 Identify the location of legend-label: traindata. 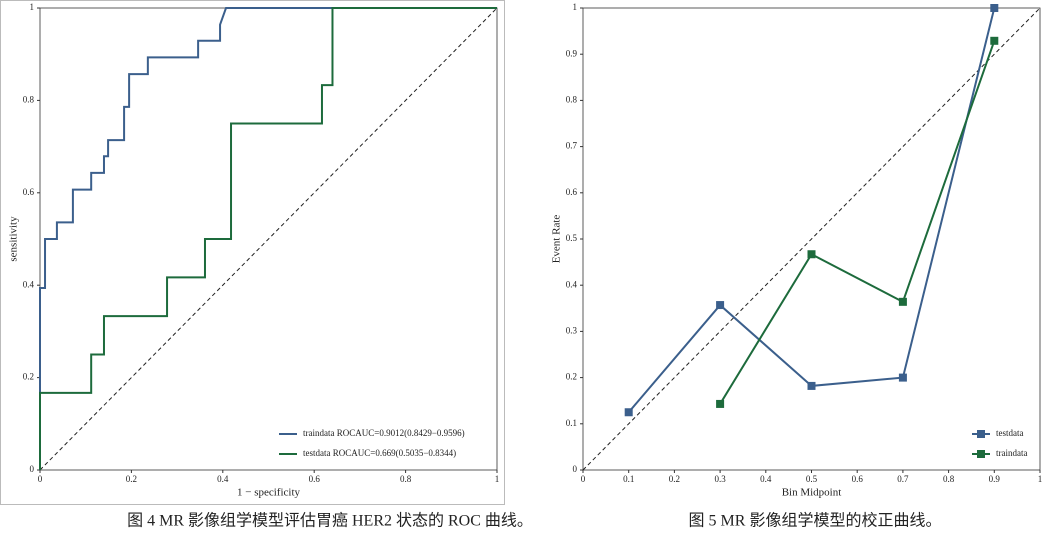
(1011, 453).